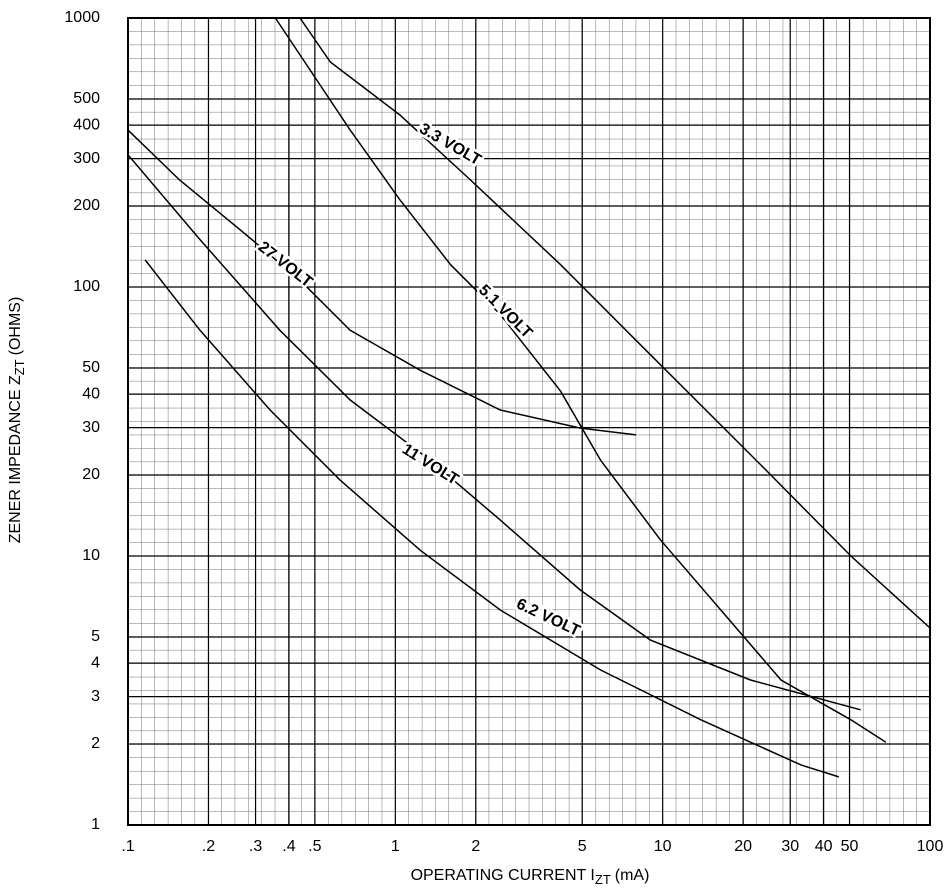 Image resolution: width=950 pixels, height=895 pixels. I want to click on y-label-main: ZENER IMPEDANCE Z, so click(15, 459).